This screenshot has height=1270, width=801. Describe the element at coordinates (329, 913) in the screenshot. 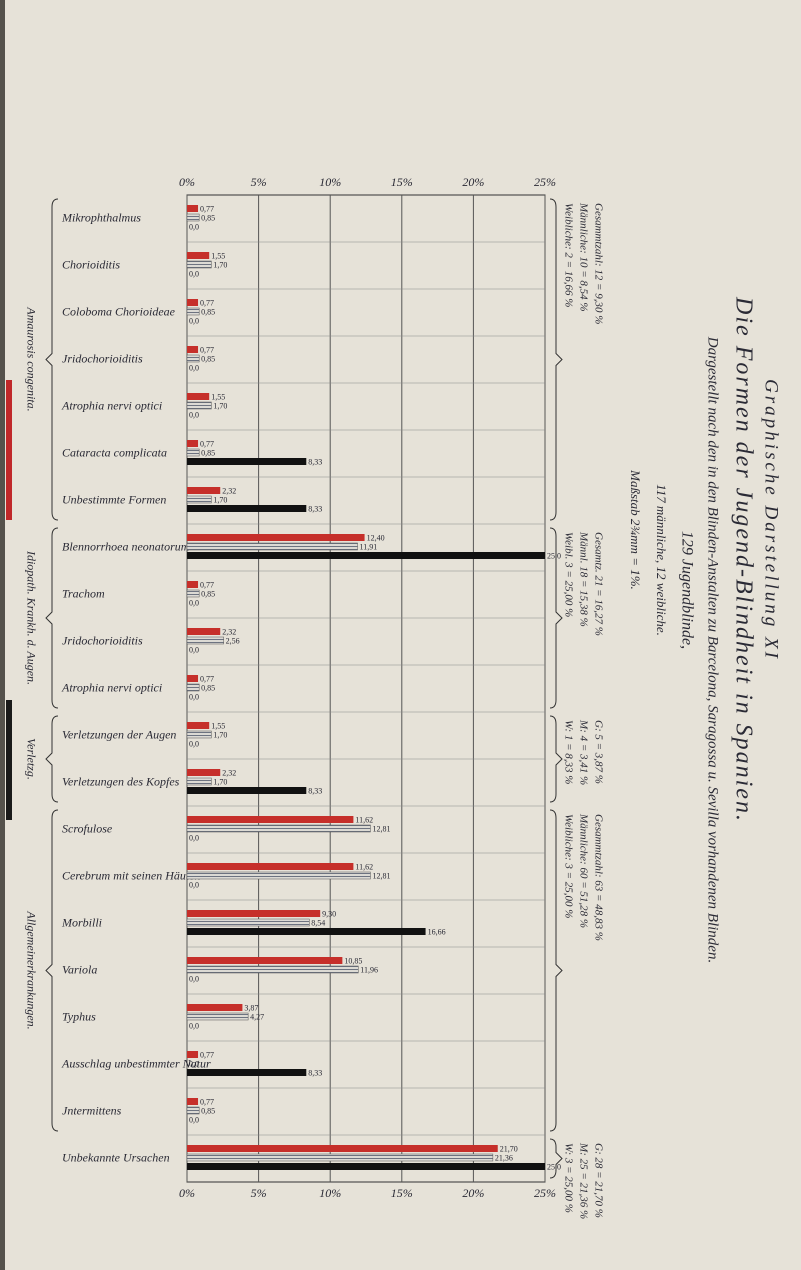

I see `value-label: 9,30` at that location.